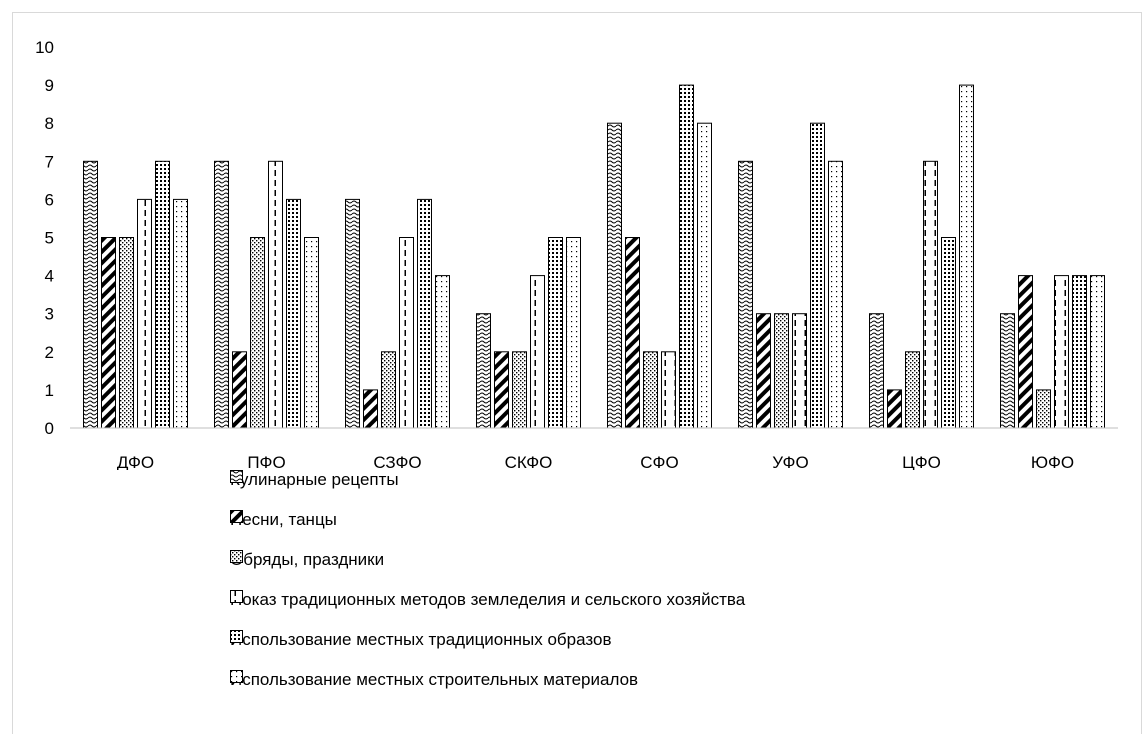 This screenshot has width=1147, height=735. Describe the element at coordinates (49, 199) in the screenshot. I see `y-tick-label: 6` at that location.